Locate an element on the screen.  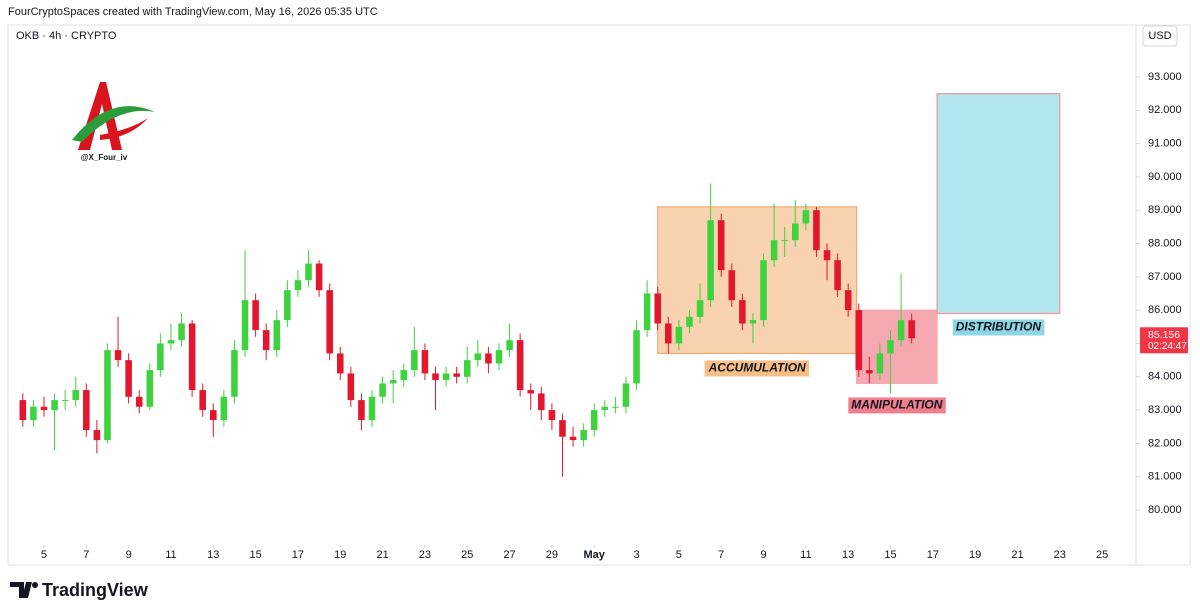
x-tick-label: 13 is located at coordinates (213, 555).